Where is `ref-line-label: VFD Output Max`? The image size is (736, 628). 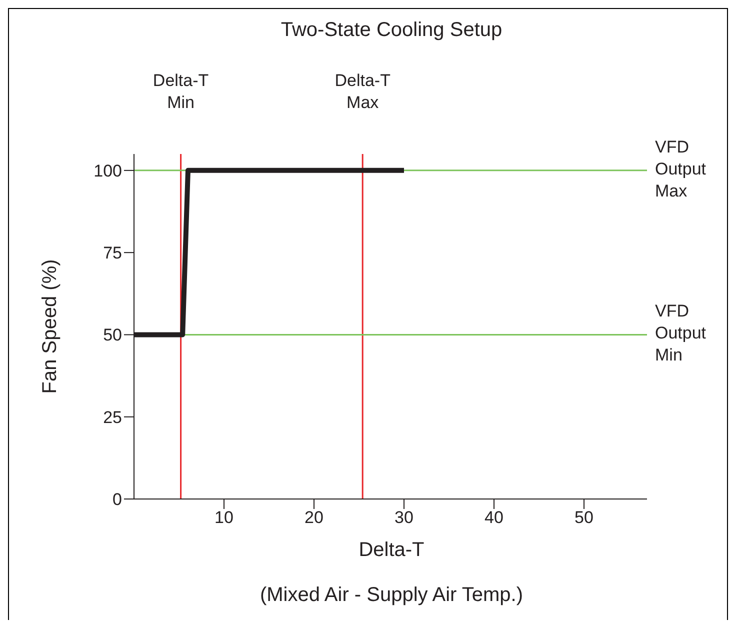 ref-line-label: VFD Output Max is located at coordinates (680, 168).